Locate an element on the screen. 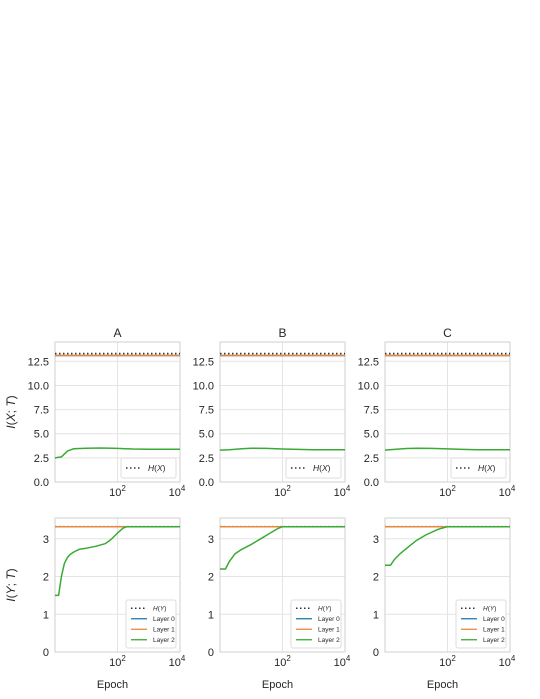 The image size is (540, 699). chart-title: B is located at coordinates (282, 333).